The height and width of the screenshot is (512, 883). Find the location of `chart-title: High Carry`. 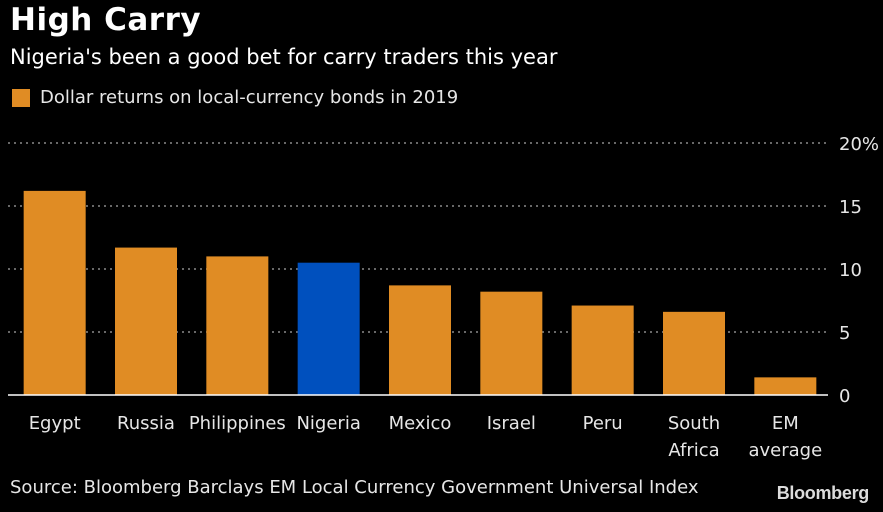

chart-title: High Carry is located at coordinates (106, 20).